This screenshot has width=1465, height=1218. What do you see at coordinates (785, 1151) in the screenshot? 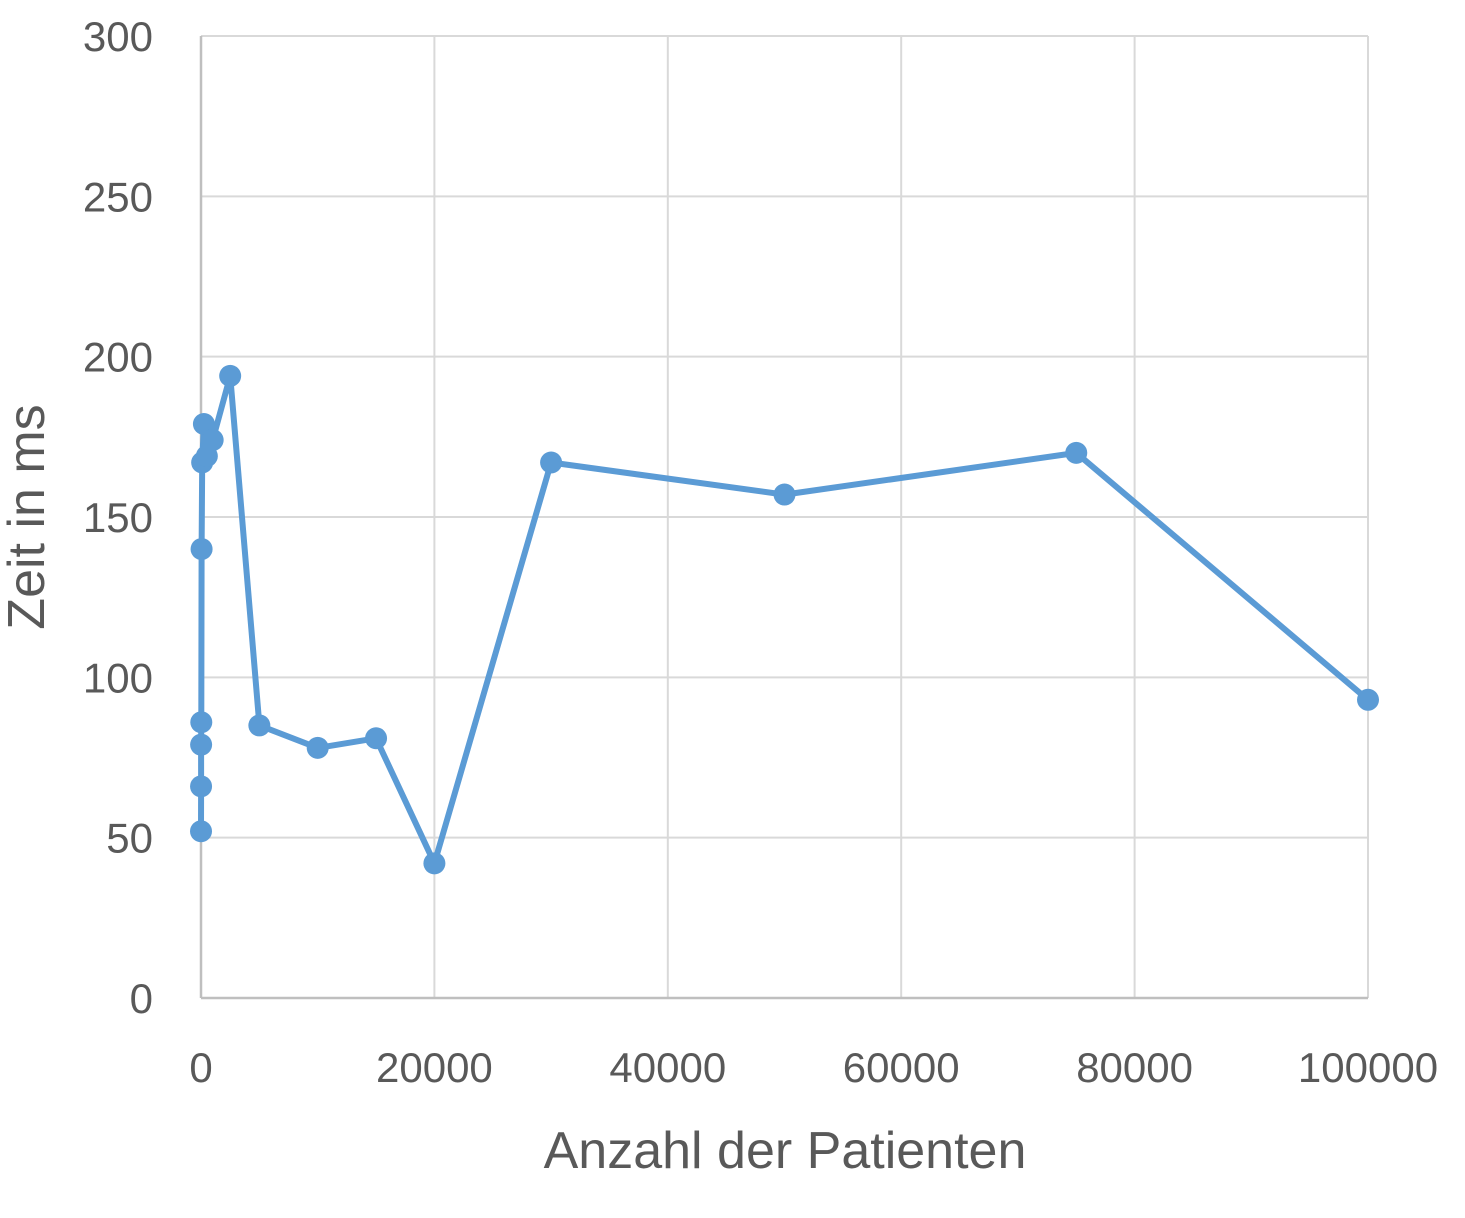
I see `x-axis-title: Anzahl der Patienten` at bounding box center [785, 1151].